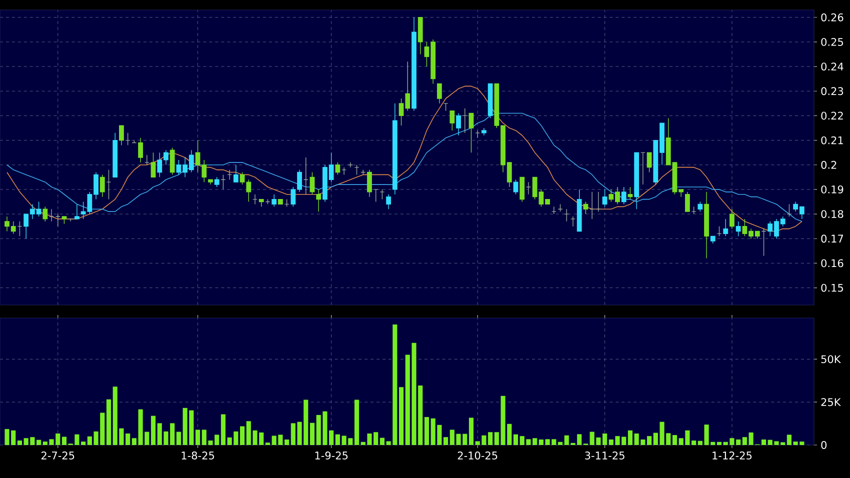 The width and height of the screenshot is (850, 478). I want to click on y-tick-label: 0.19, so click(832, 189).